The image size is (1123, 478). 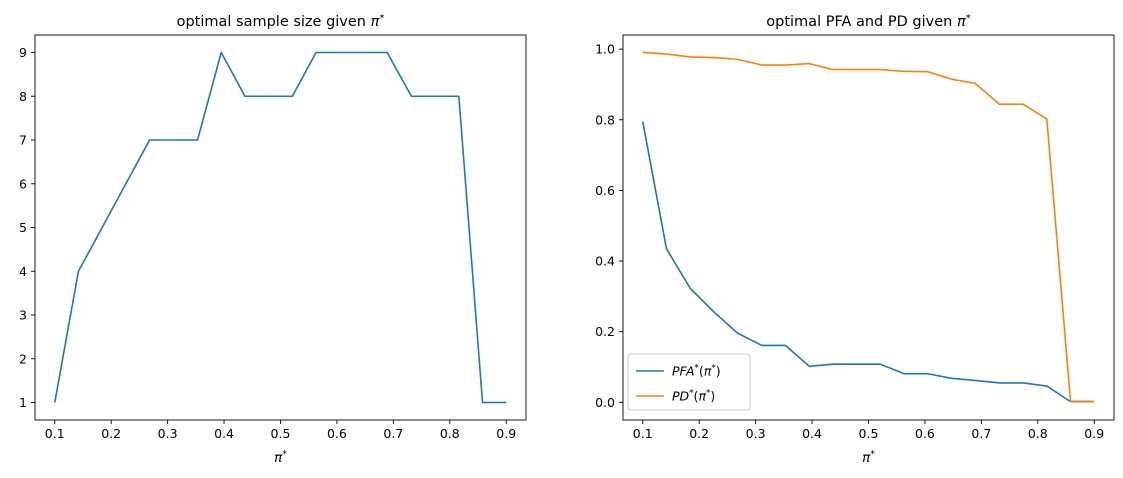 I want to click on legend-label-pfa: PFA*(π*), so click(x=696, y=371).